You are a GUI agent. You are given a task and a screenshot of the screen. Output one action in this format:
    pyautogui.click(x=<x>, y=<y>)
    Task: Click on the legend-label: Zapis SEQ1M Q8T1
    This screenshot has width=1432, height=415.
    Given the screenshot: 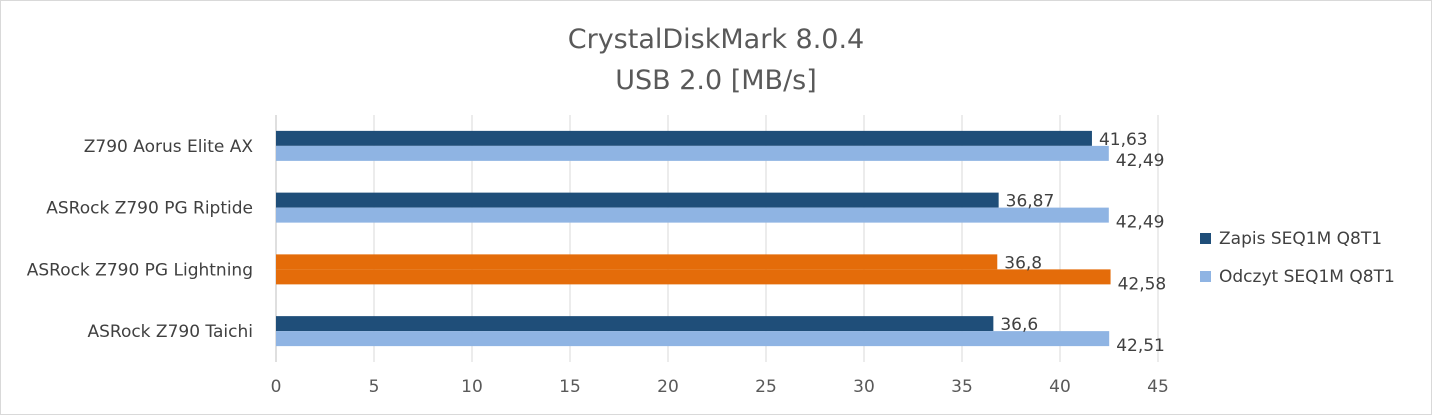 What is the action you would take?
    pyautogui.click(x=1300, y=239)
    